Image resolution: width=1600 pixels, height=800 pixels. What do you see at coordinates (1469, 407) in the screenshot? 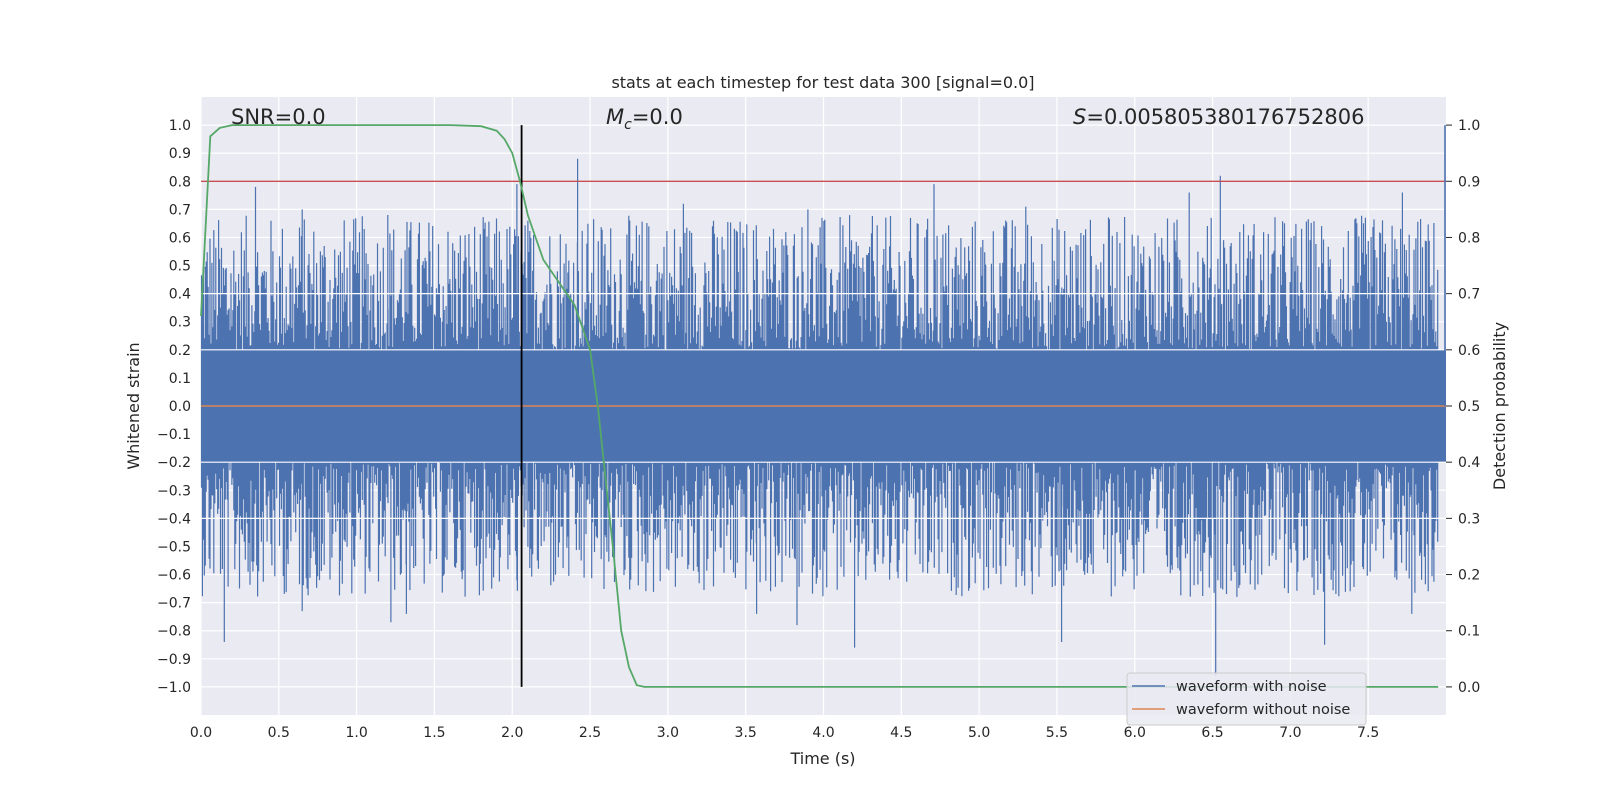
I see `y-right-tick-label: 0.5` at bounding box center [1469, 407].